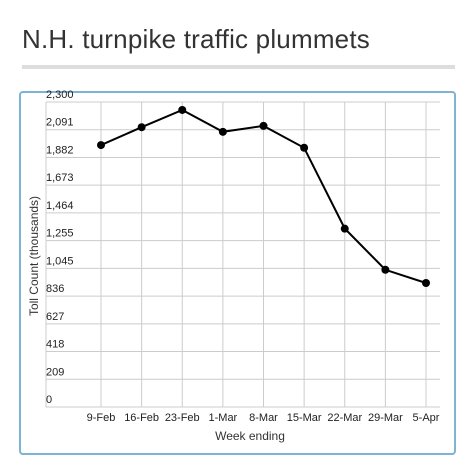 This screenshot has height=467, width=474. What do you see at coordinates (49, 400) in the screenshot?
I see `y-tick-label: 0` at bounding box center [49, 400].